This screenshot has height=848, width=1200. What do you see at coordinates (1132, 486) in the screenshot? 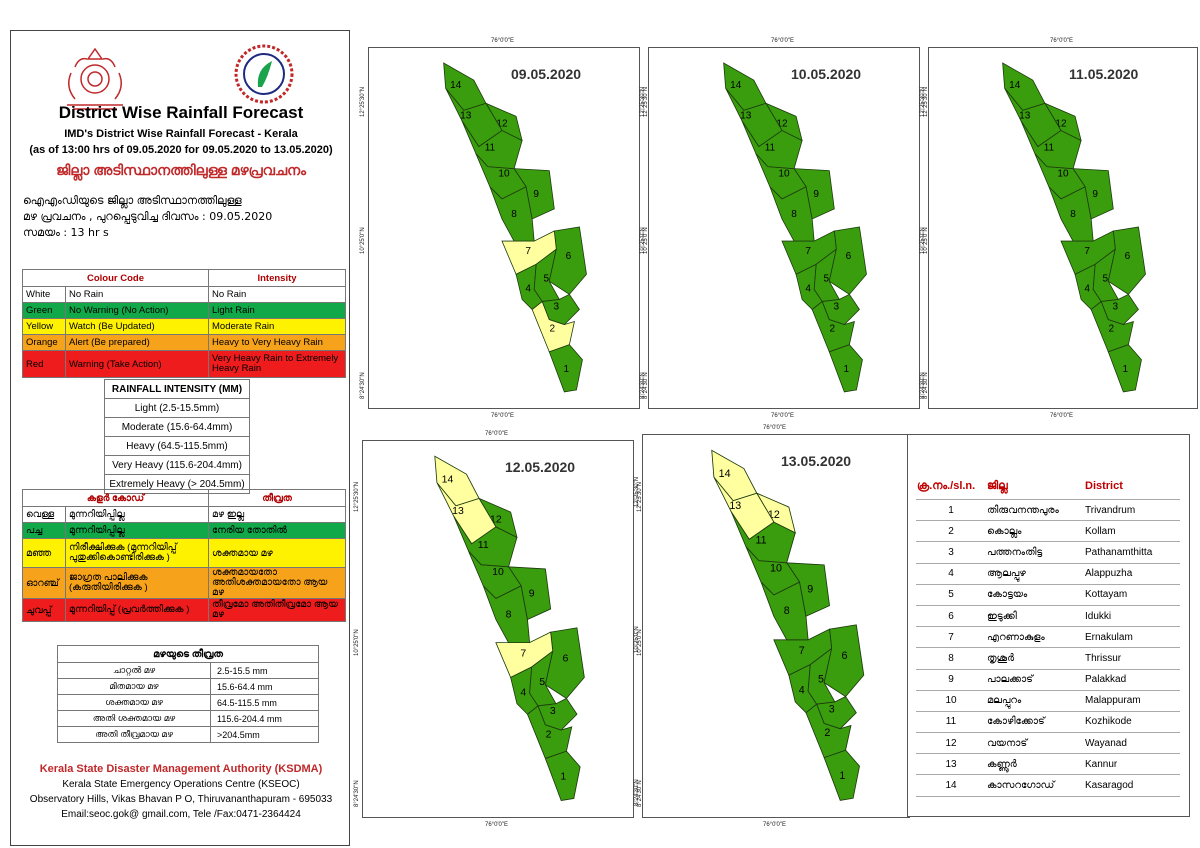
I see `district-head-en: District` at bounding box center [1132, 486].